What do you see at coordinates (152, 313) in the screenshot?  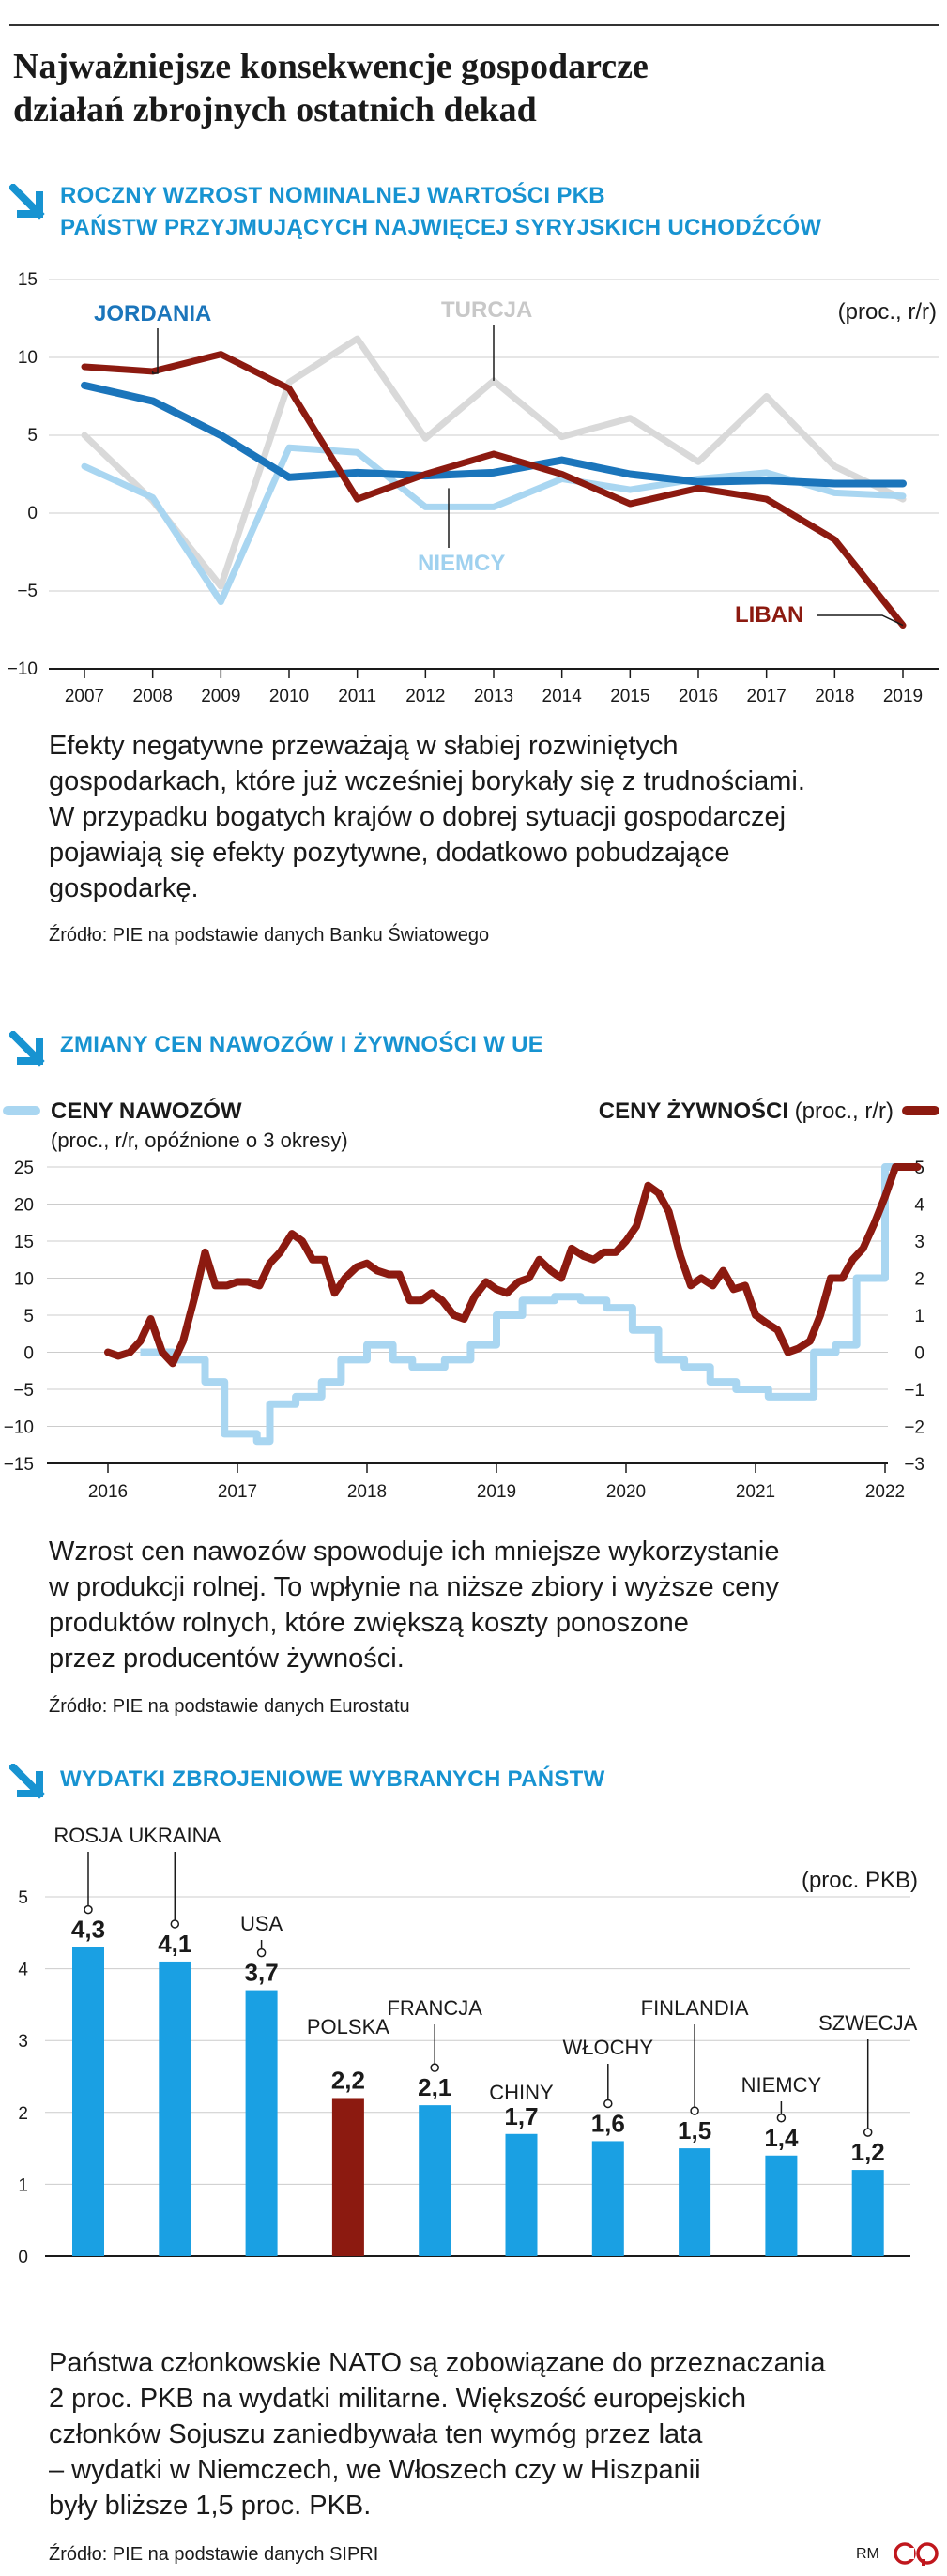 I see `series-label-jordania: JORDANIA` at bounding box center [152, 313].